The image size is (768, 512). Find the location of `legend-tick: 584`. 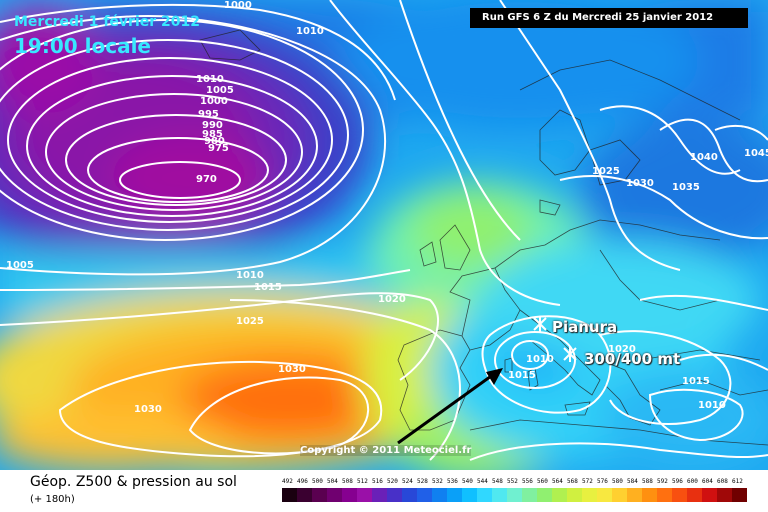

legend-tick: 584 is located at coordinates (632, 481).